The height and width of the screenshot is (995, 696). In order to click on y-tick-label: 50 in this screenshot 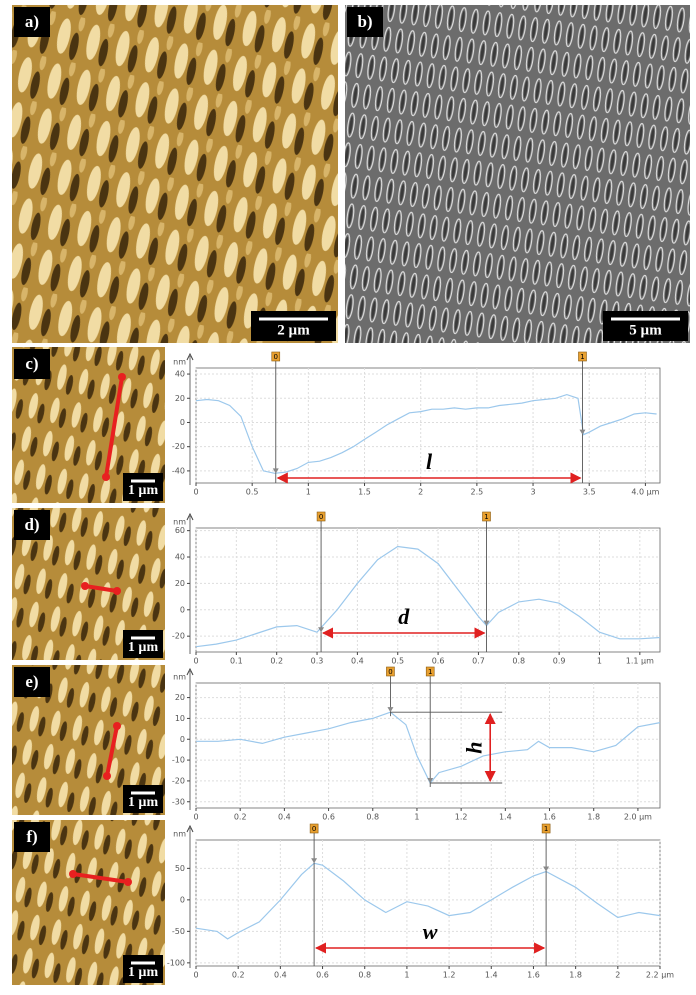, I will do `click(180, 868)`.